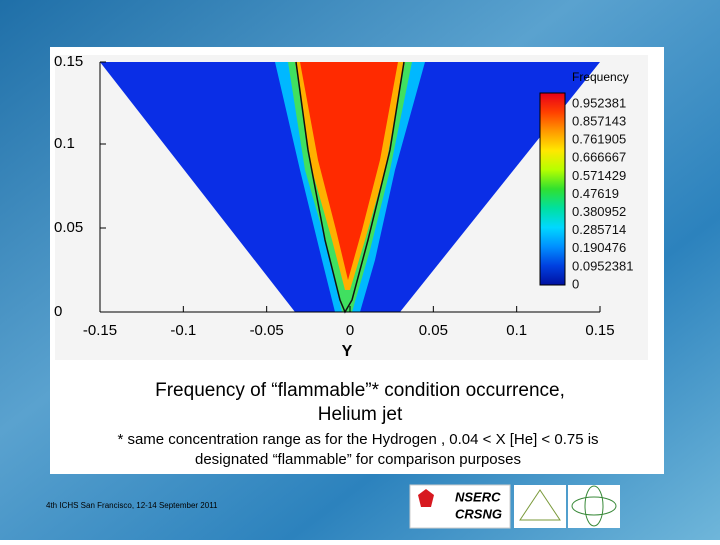  Describe the element at coordinates (350, 330) in the screenshot. I see `x-tick-label: 0` at that location.